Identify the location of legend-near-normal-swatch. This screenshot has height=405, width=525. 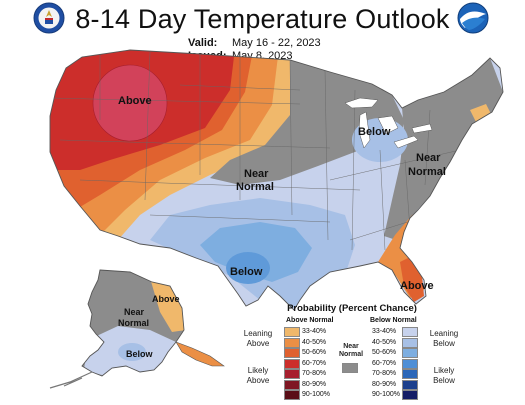
(350, 368).